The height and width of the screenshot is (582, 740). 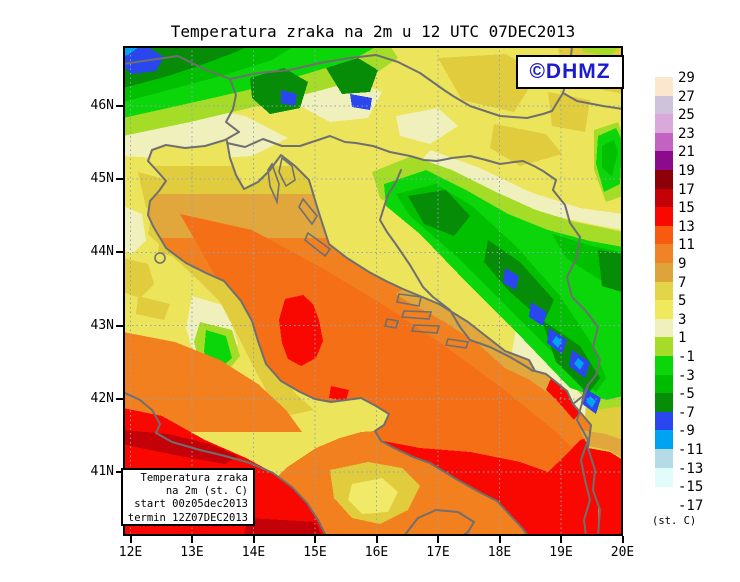 What do you see at coordinates (674, 521) in the screenshot?
I see `colorbar-unit-label: (st. C)` at bounding box center [674, 521].